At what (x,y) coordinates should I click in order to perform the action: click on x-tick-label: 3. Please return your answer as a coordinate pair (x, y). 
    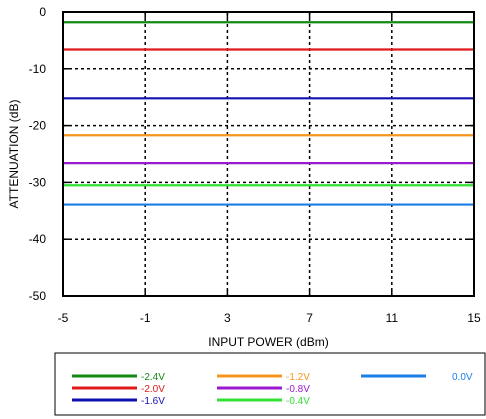
    Looking at the image, I should click on (227, 318).